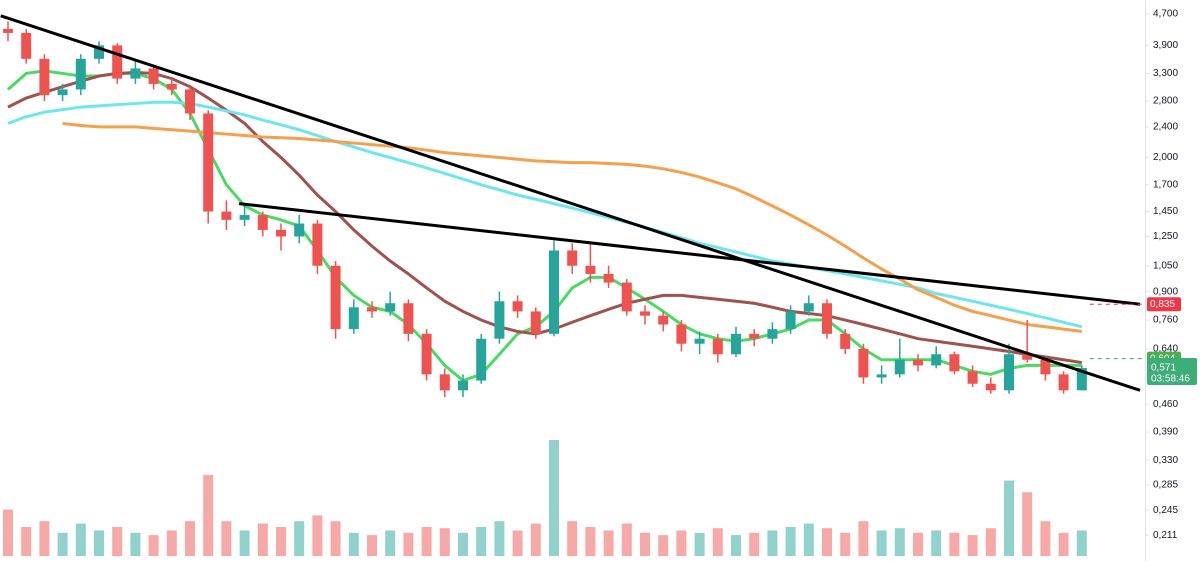  Describe the element at coordinates (1165, 236) in the screenshot. I see `y-tick-label: 1,250` at that location.